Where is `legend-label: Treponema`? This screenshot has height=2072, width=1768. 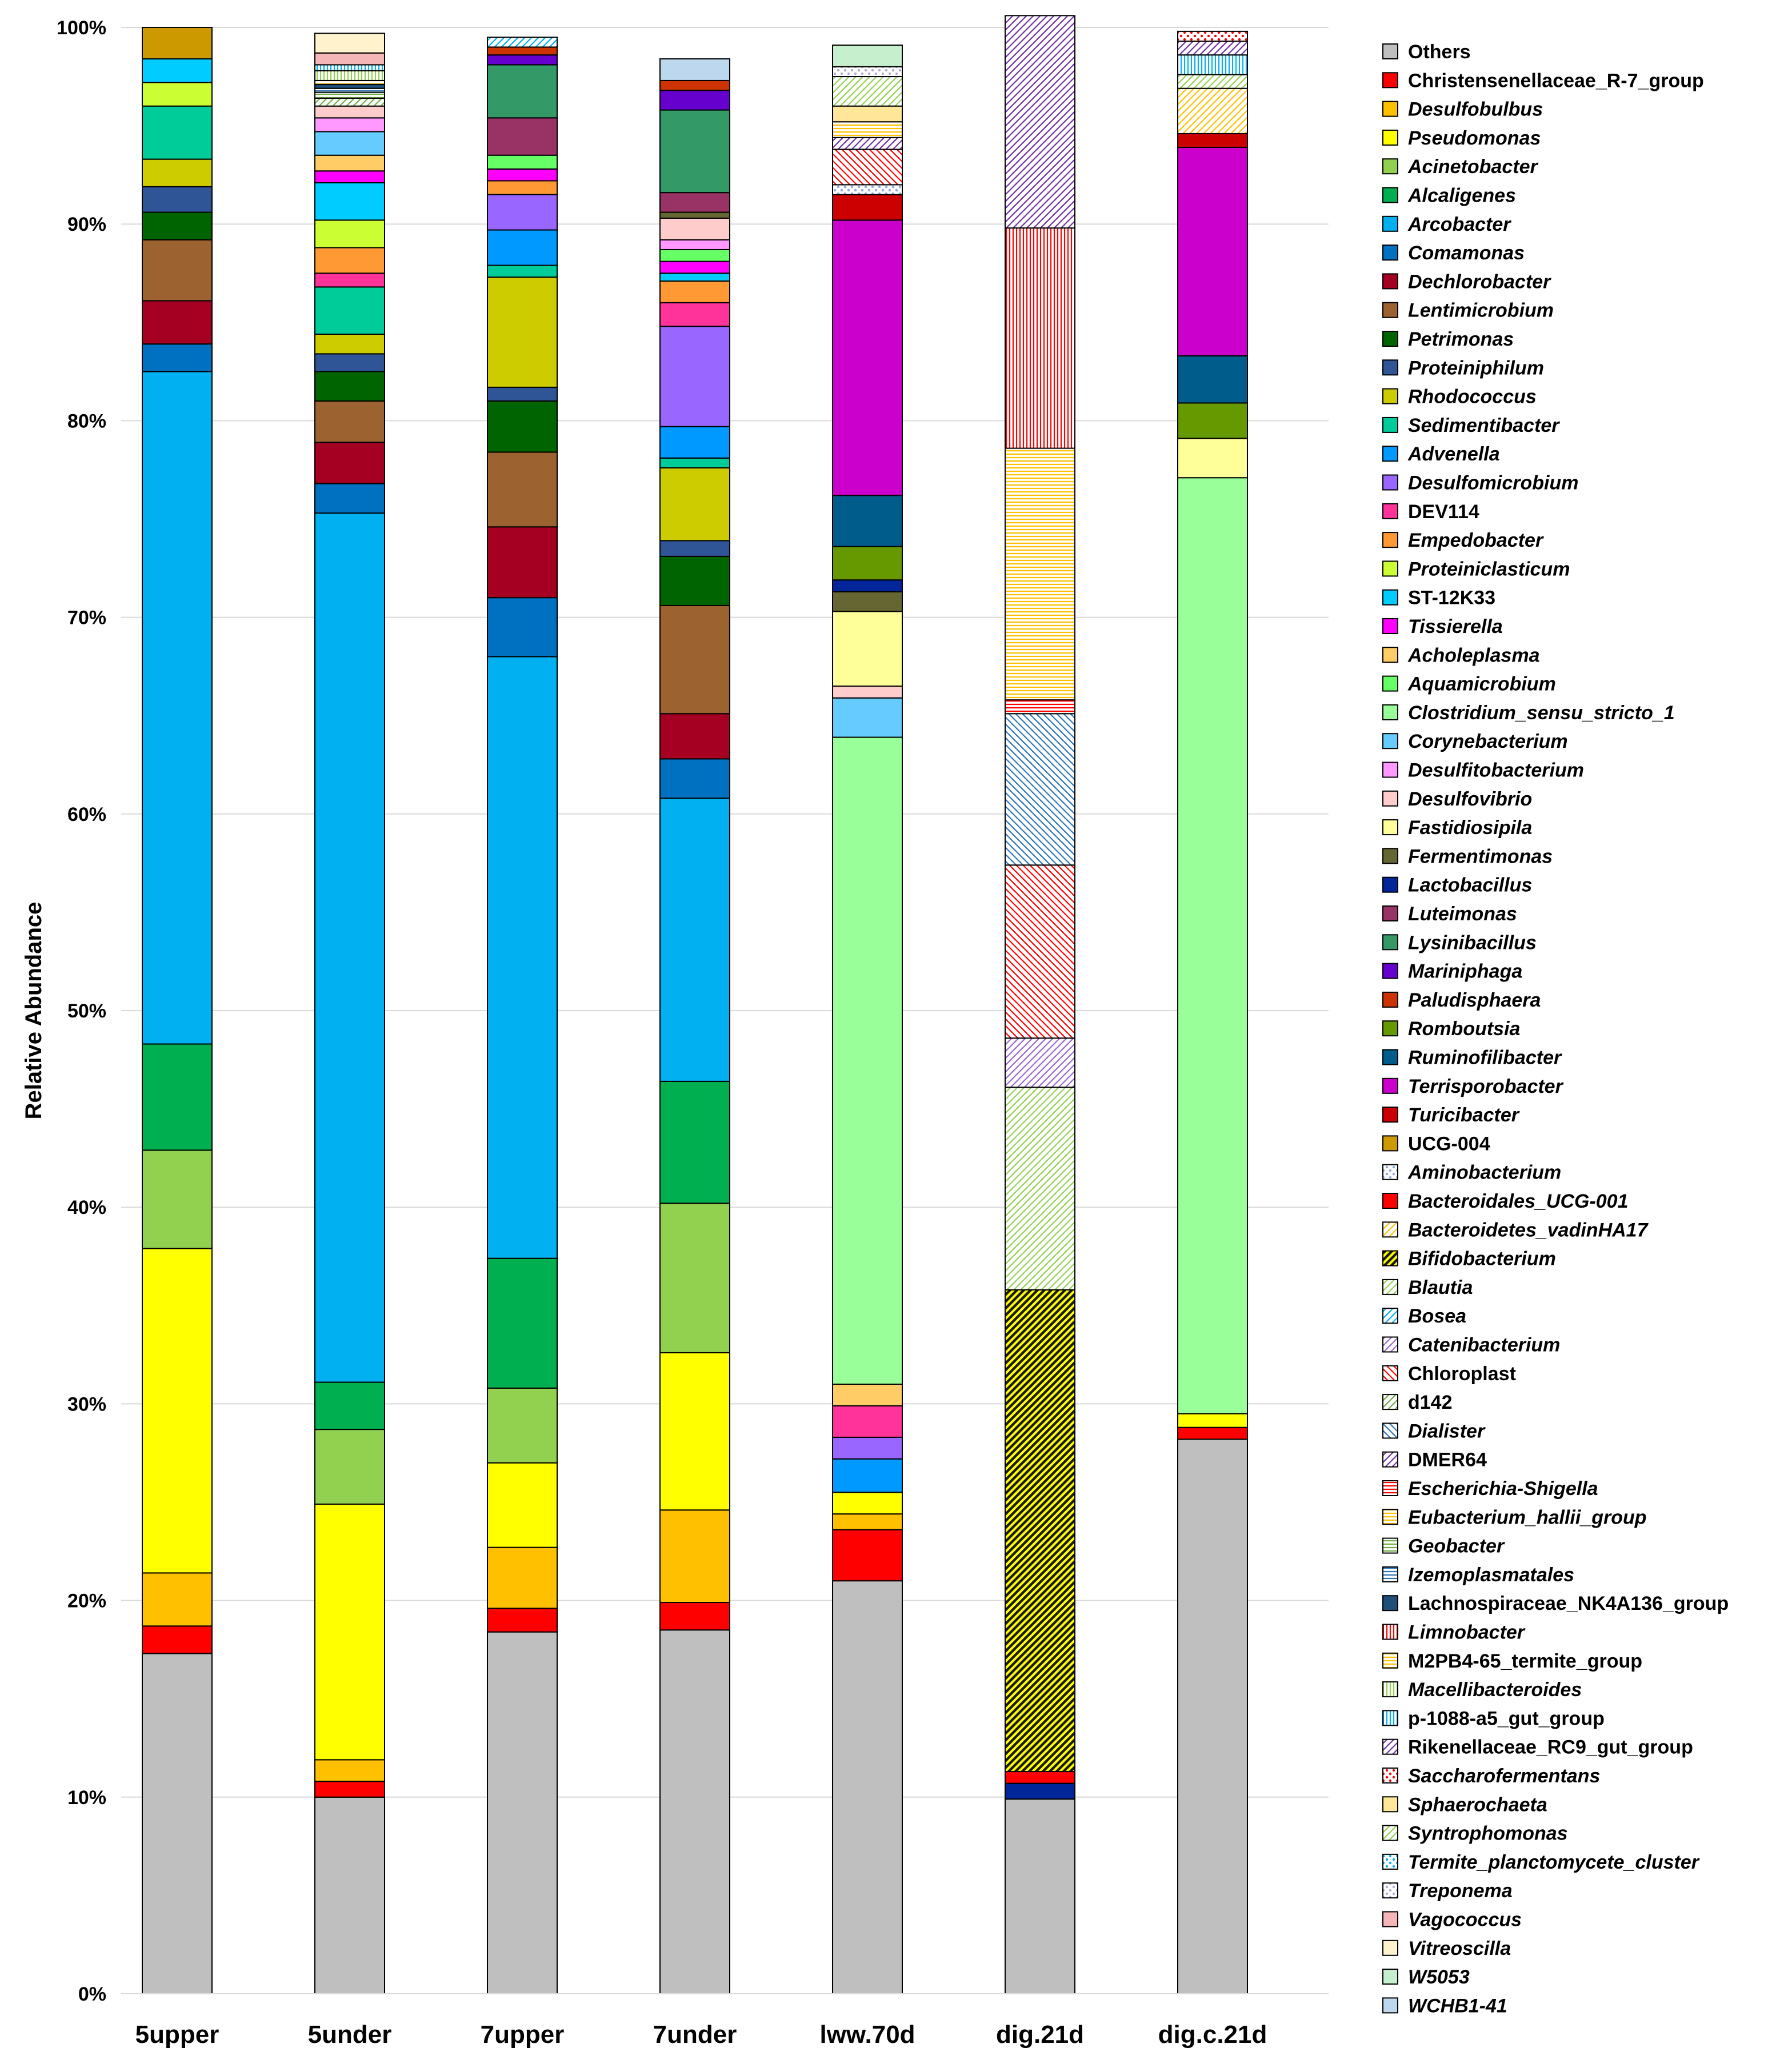 legend-label: Treponema is located at coordinates (1460, 1891).